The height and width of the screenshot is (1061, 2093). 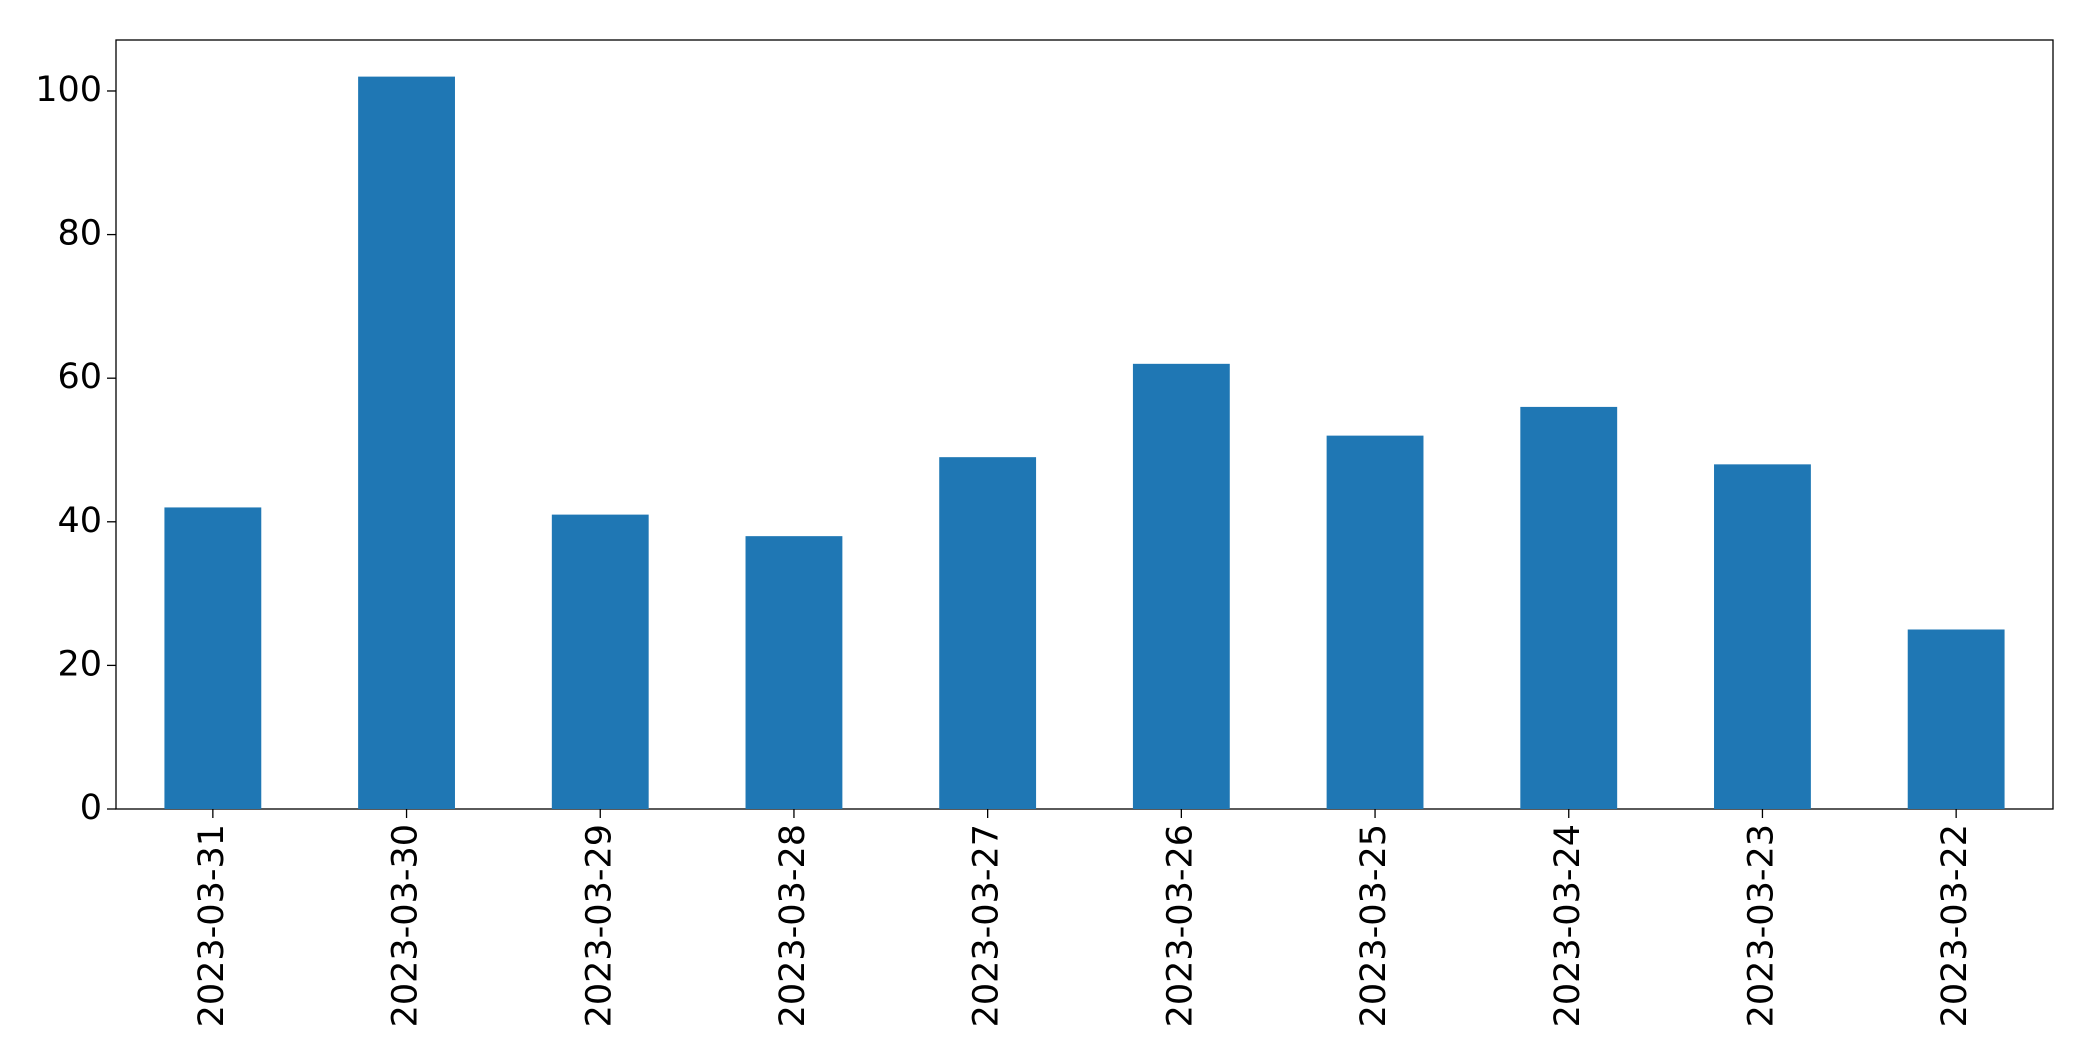 I want to click on x-tick-label: 2023-03-28, so click(x=793, y=925).